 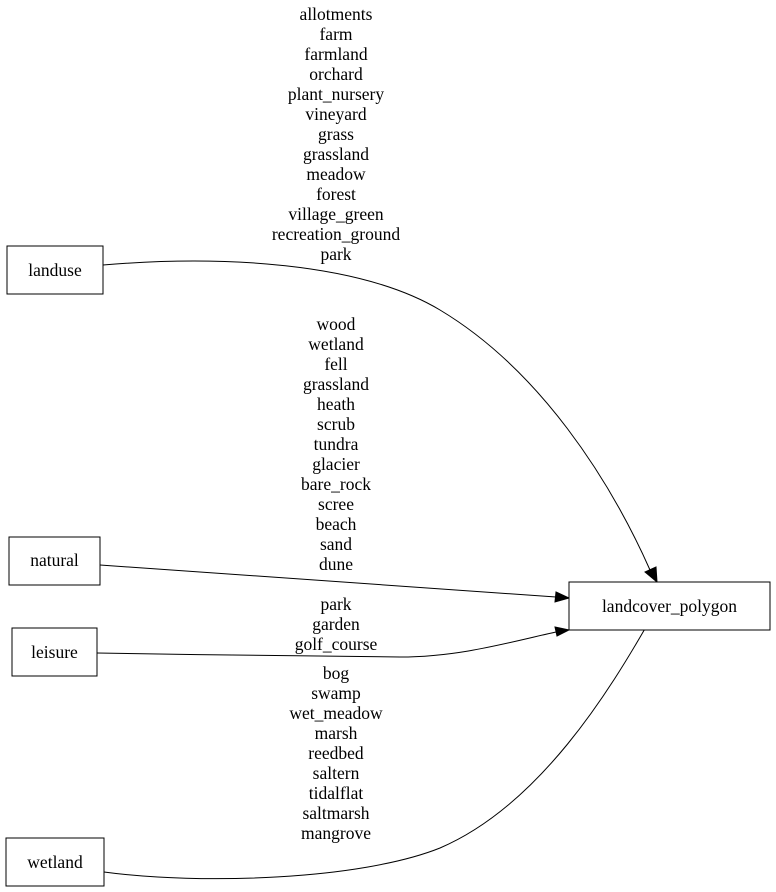 What do you see at coordinates (336, 544) in the screenshot?
I see `edge-label-line: sand` at bounding box center [336, 544].